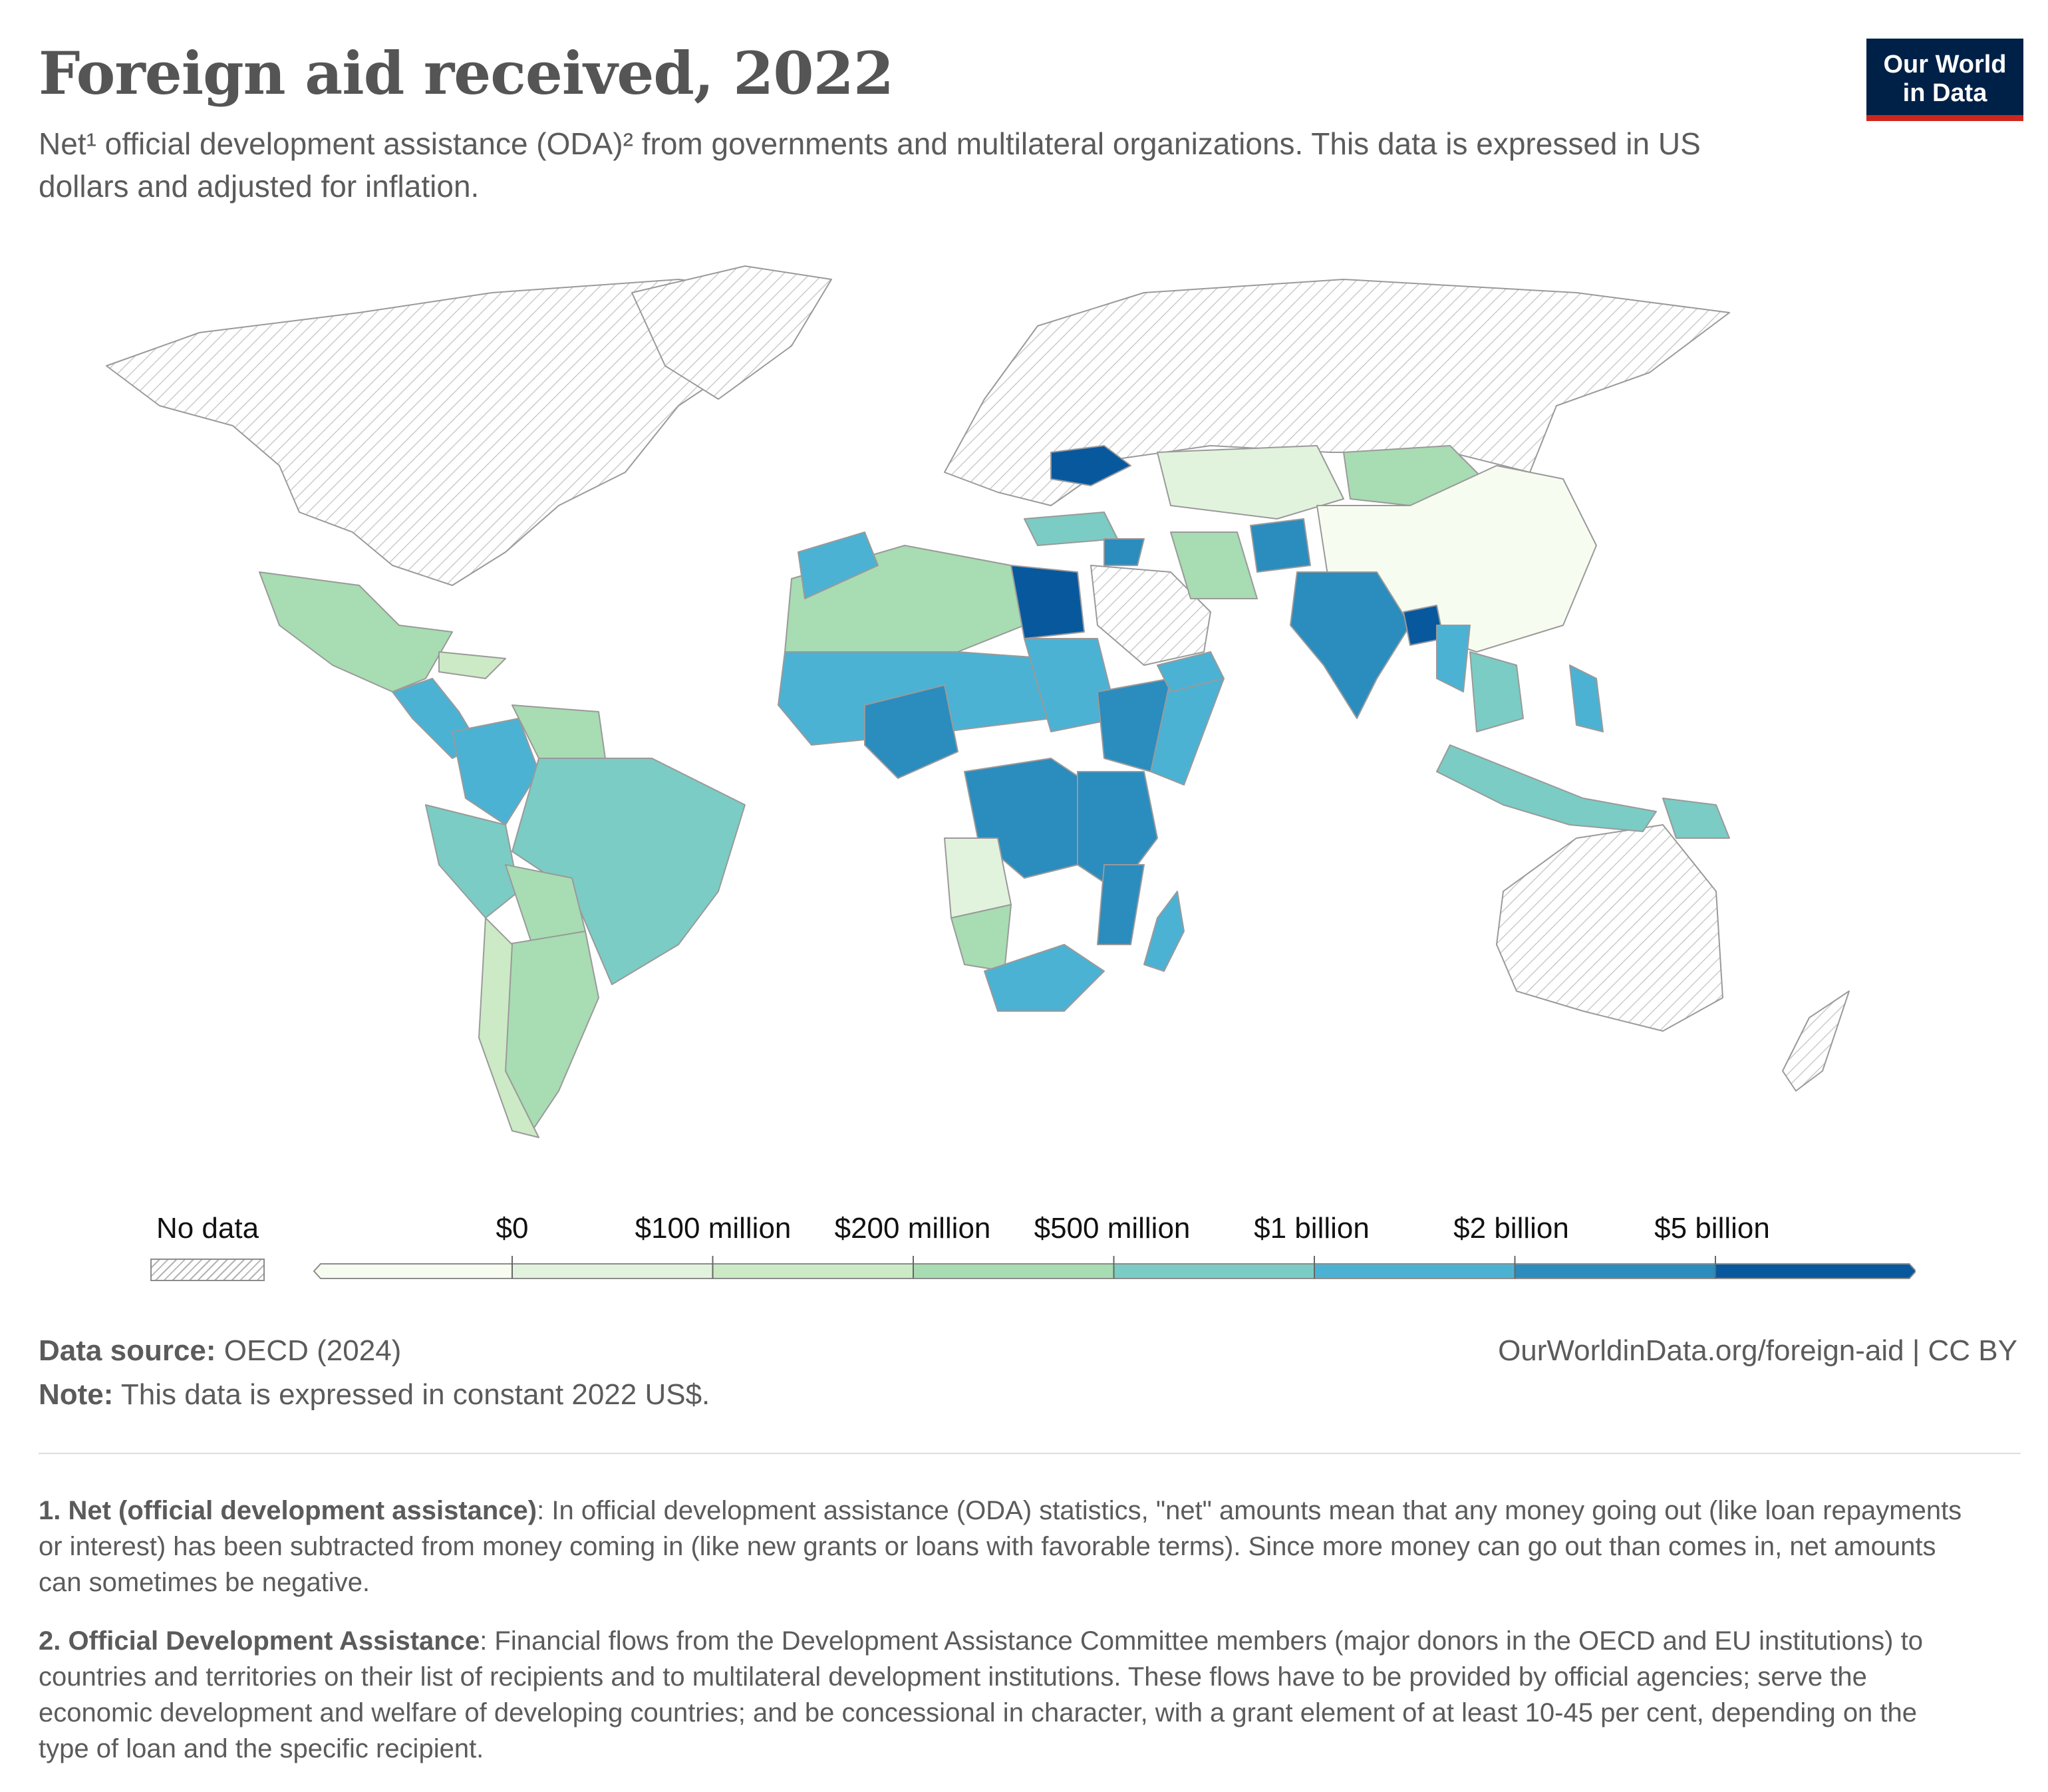 This screenshot has height=1792, width=2048. What do you see at coordinates (1044, 978) in the screenshot?
I see `country-south-africa` at bounding box center [1044, 978].